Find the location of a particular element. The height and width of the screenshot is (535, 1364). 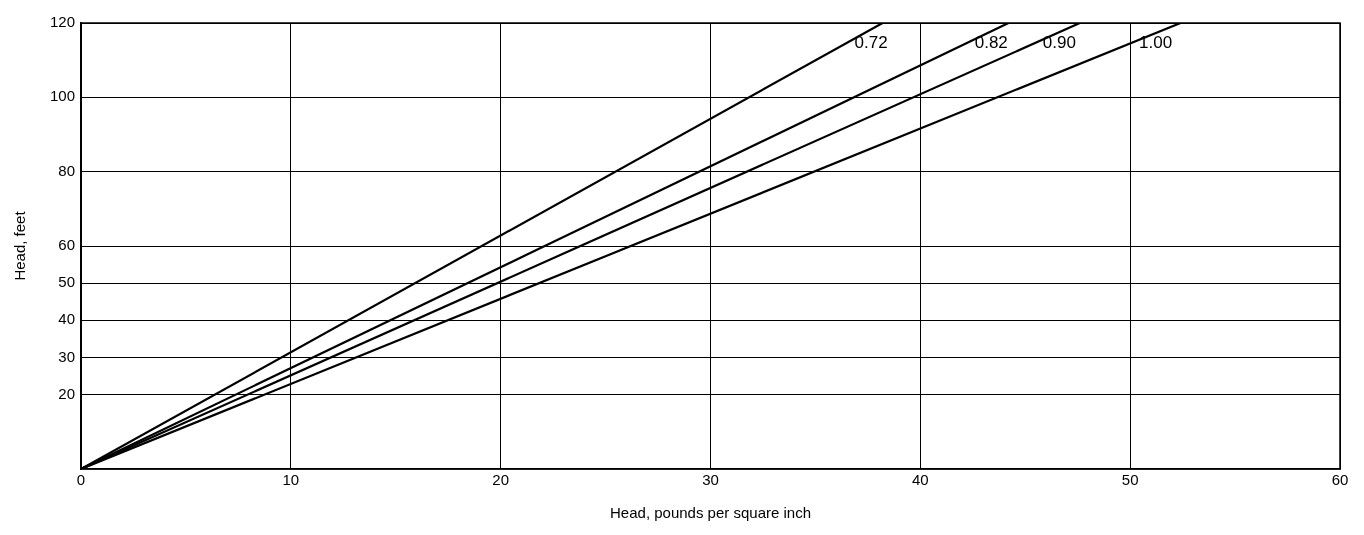

x-axis-title: Head, pounds per square inch is located at coordinates (711, 513).